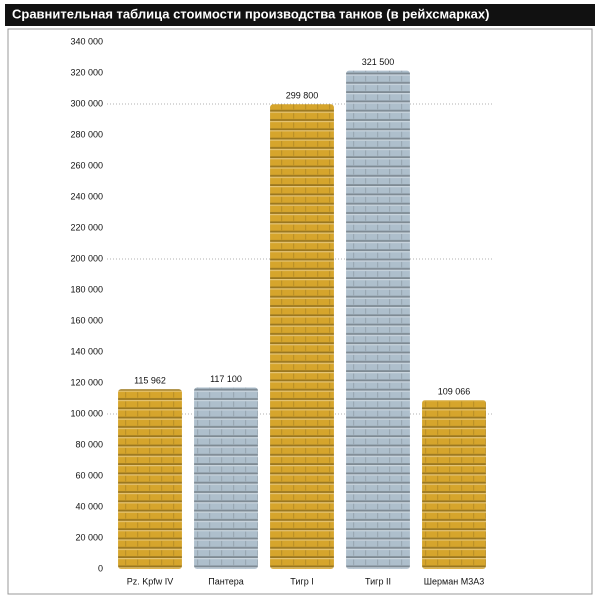  I want to click on y-tick-label: 300 000, so click(86, 103).